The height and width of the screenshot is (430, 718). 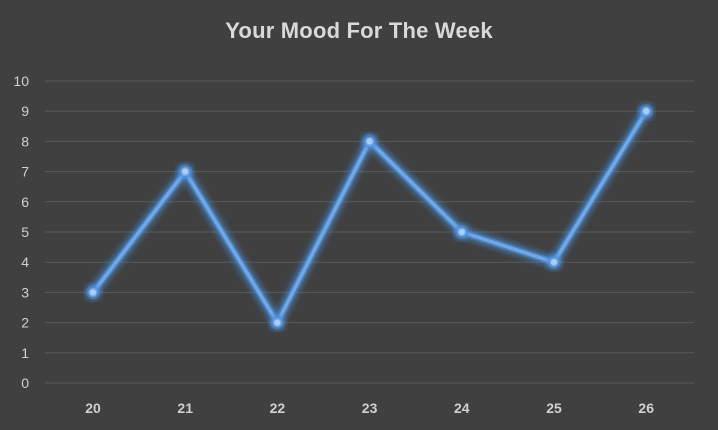 What do you see at coordinates (93, 408) in the screenshot?
I see `x-tick-label: 20` at bounding box center [93, 408].